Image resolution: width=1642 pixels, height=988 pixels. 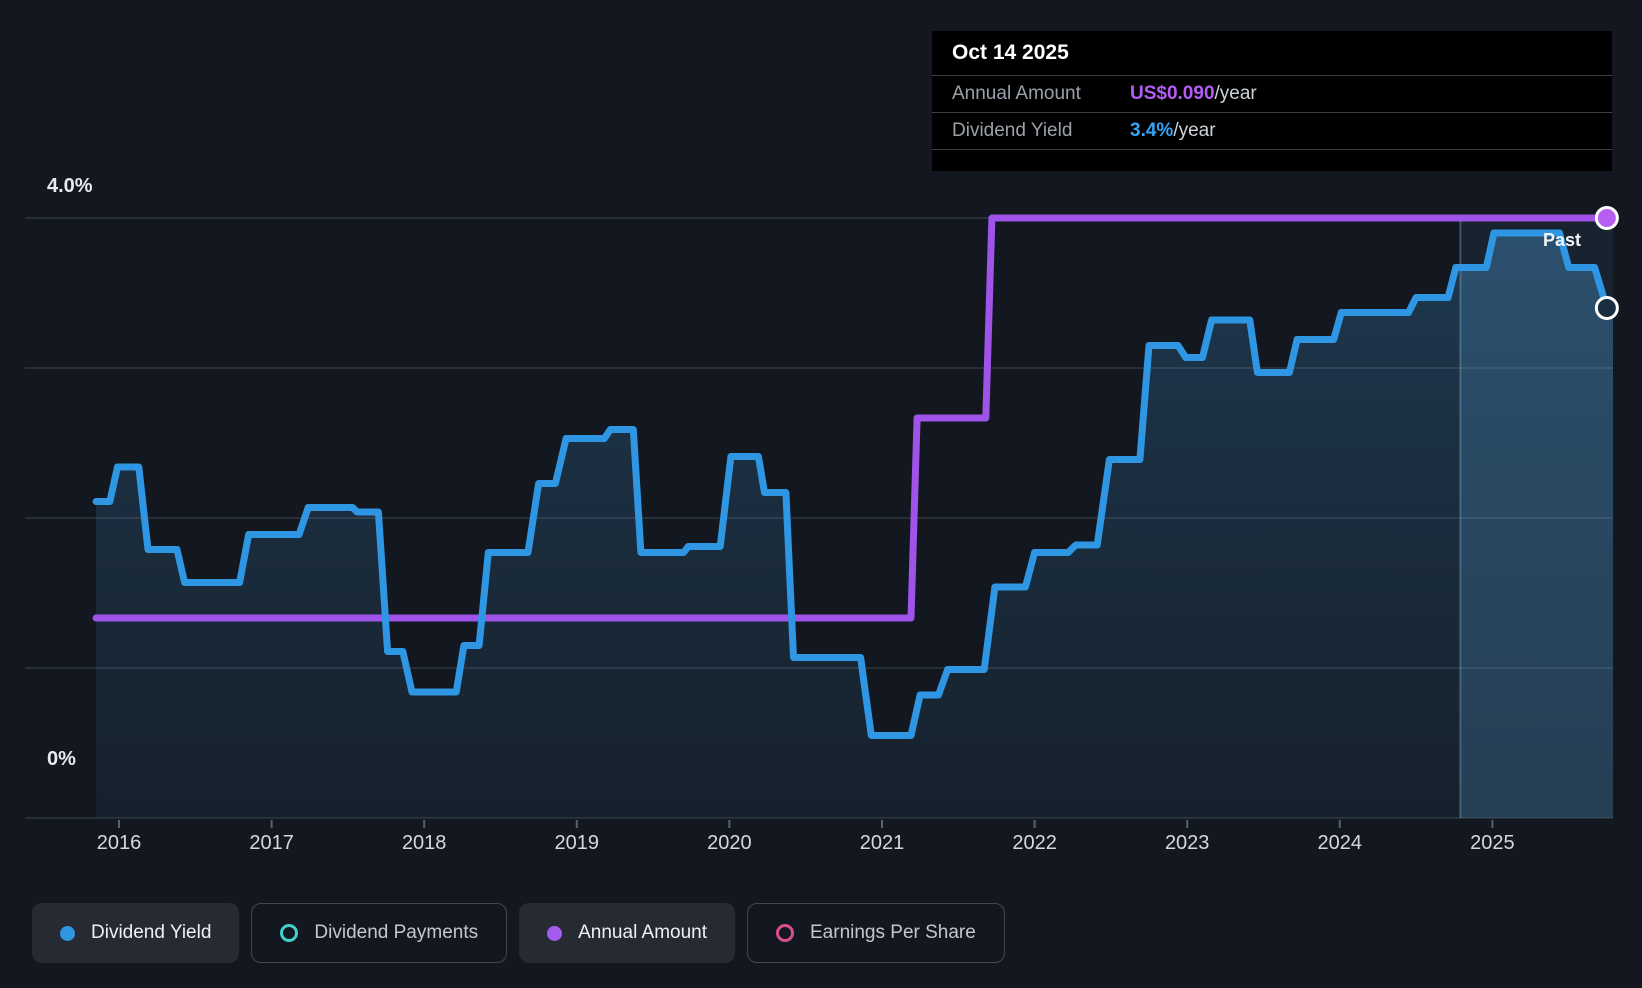 What do you see at coordinates (893, 932) in the screenshot?
I see `legend-label: Earnings Per Share` at bounding box center [893, 932].